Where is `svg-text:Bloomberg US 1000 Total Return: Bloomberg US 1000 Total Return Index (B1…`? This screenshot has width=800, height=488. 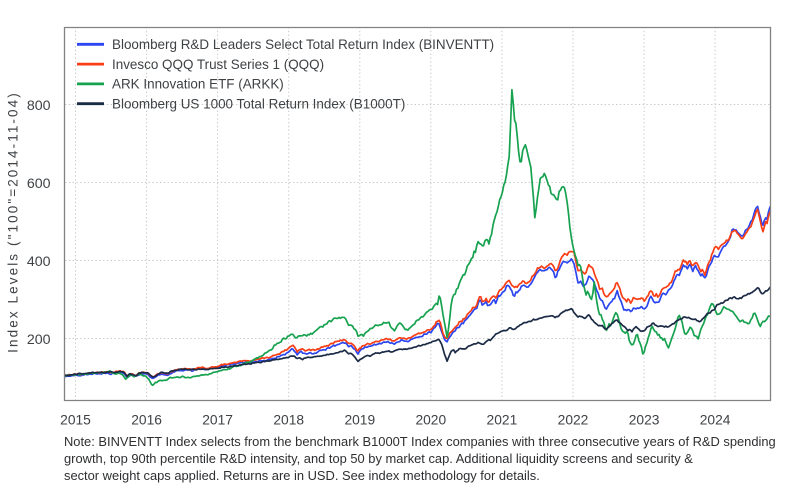 svg-text:Bloomberg US 1000 Total Return: Bloomberg US 1000 Total Return Index (B1… is located at coordinates (258, 104).